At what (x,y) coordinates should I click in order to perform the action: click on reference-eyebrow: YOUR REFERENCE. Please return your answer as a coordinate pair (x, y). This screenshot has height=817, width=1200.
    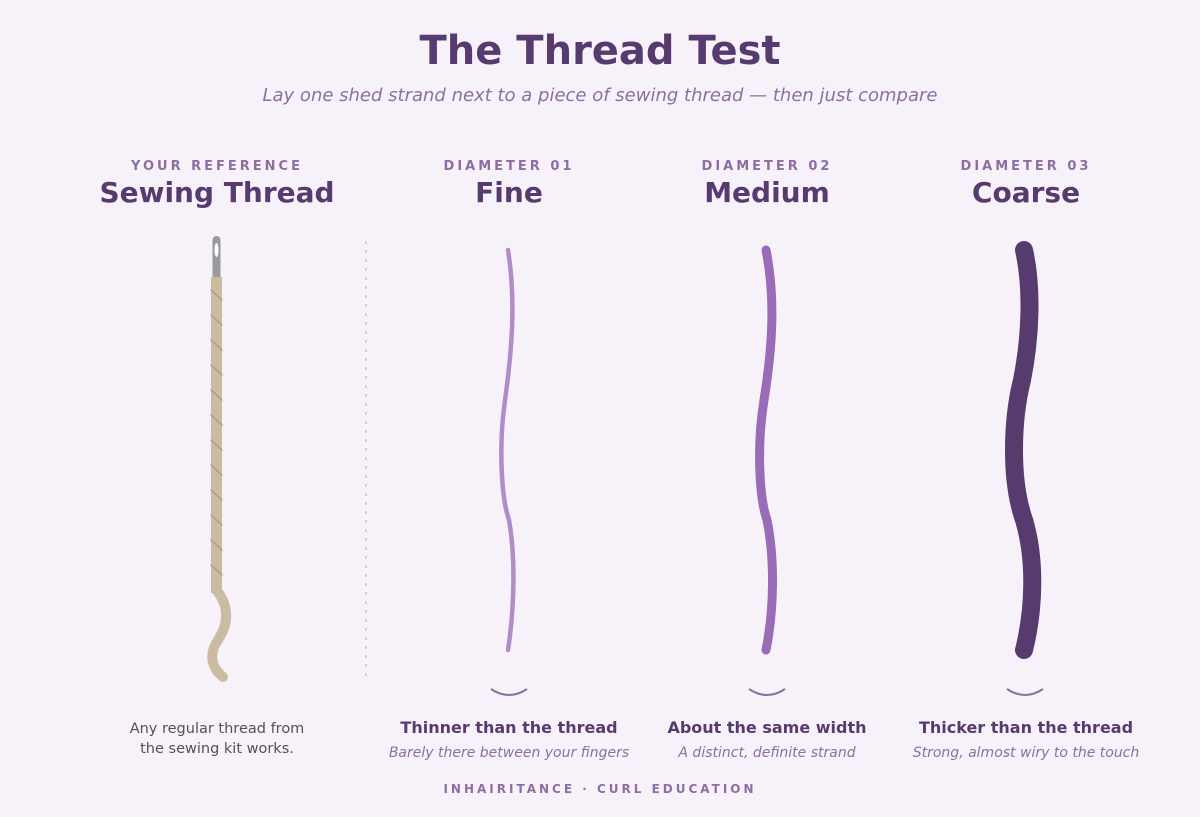
    Looking at the image, I should click on (217, 166).